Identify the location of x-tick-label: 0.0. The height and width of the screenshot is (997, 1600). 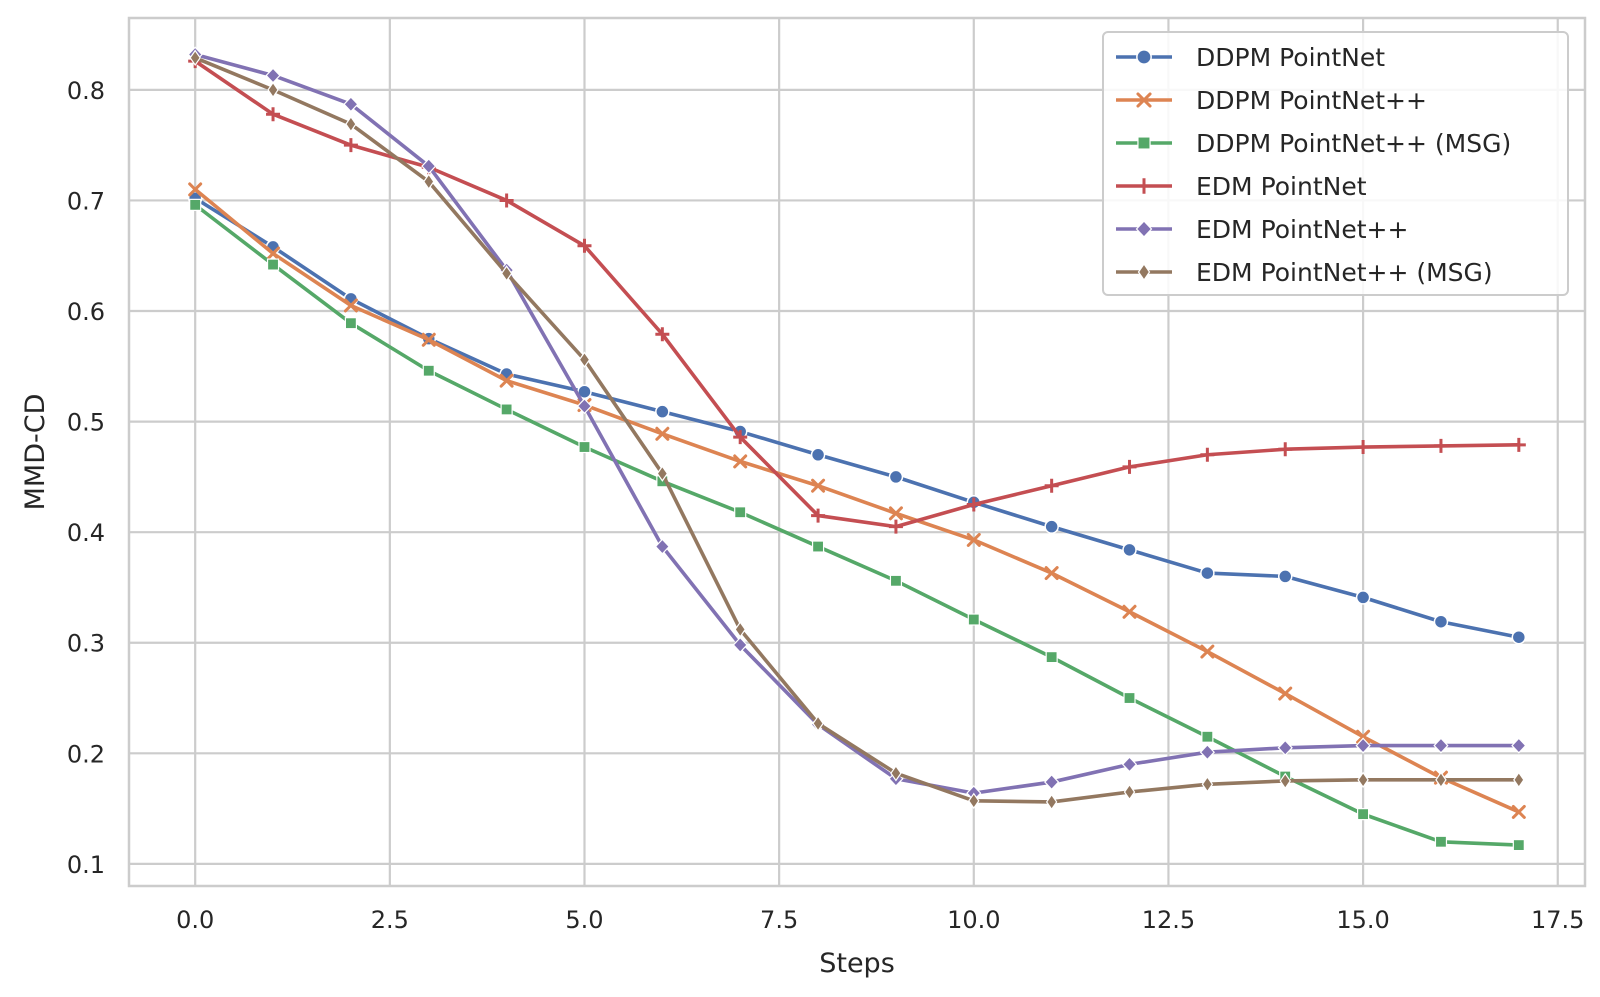
(195, 920).